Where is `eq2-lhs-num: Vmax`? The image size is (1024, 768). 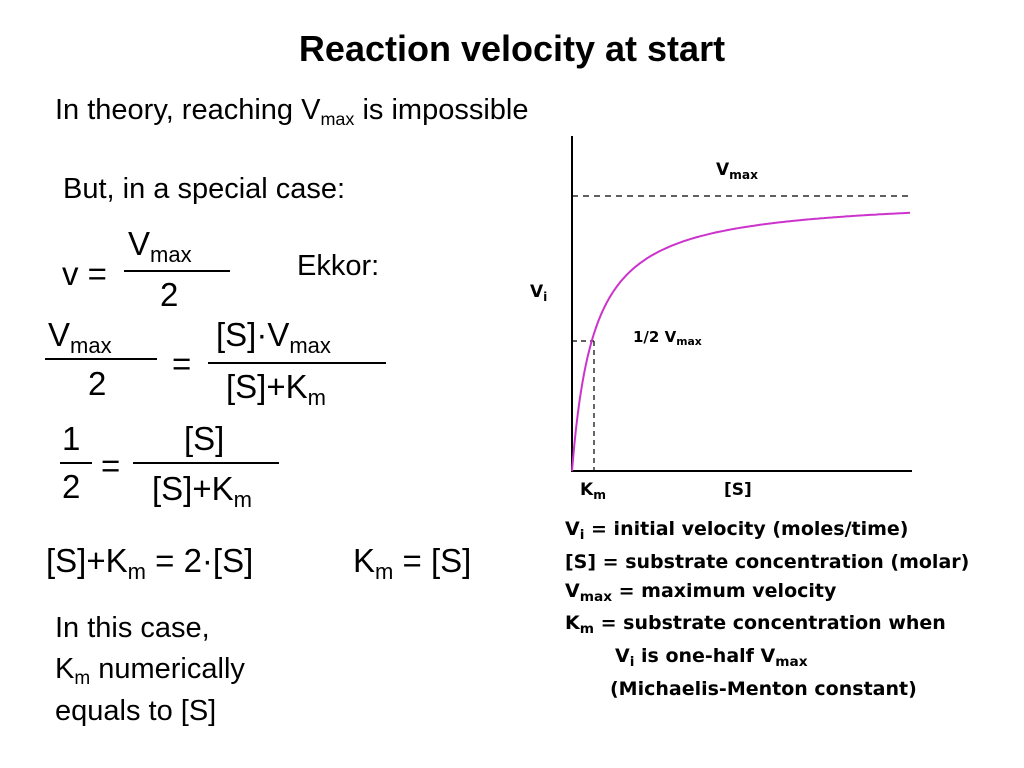 eq2-lhs-num: Vmax is located at coordinates (80, 337).